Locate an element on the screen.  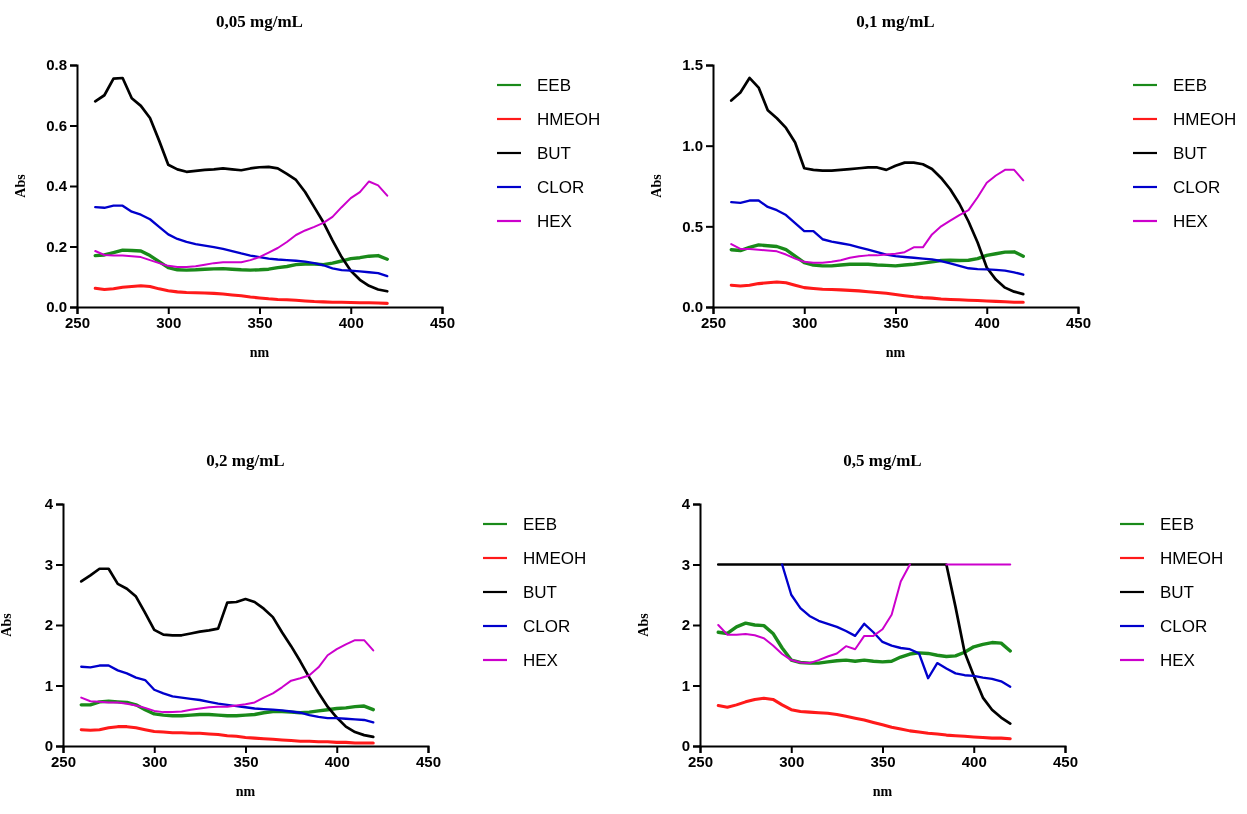
chart-title: 0,2 mg/mL is located at coordinates (245, 460).